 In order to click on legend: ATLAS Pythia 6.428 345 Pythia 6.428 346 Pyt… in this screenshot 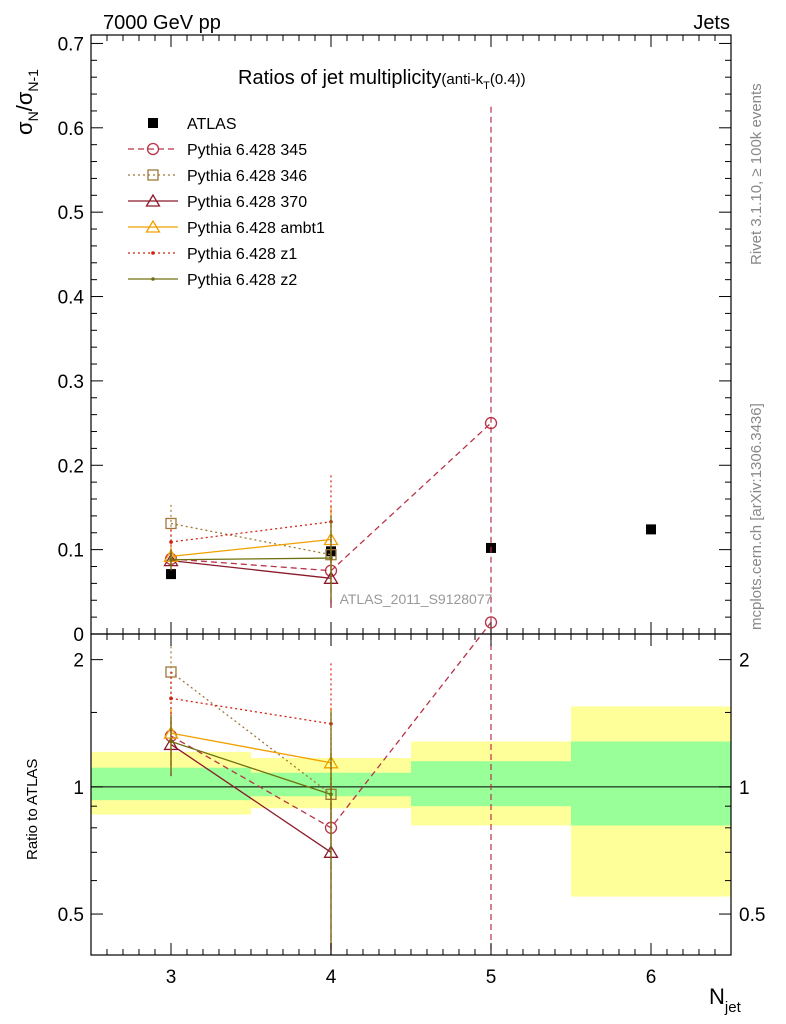, I will do `click(226, 202)`.